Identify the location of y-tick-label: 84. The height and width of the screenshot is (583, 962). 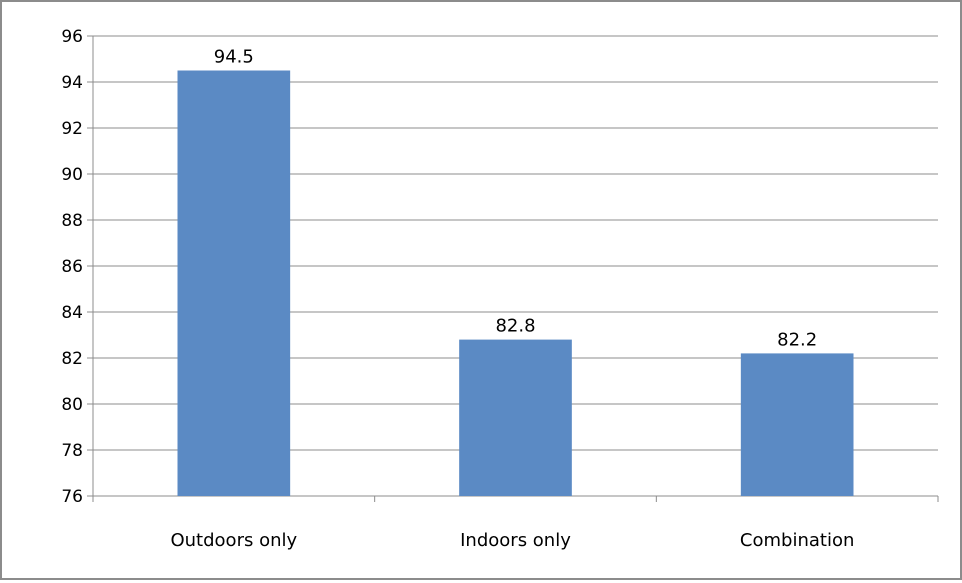
(72, 313).